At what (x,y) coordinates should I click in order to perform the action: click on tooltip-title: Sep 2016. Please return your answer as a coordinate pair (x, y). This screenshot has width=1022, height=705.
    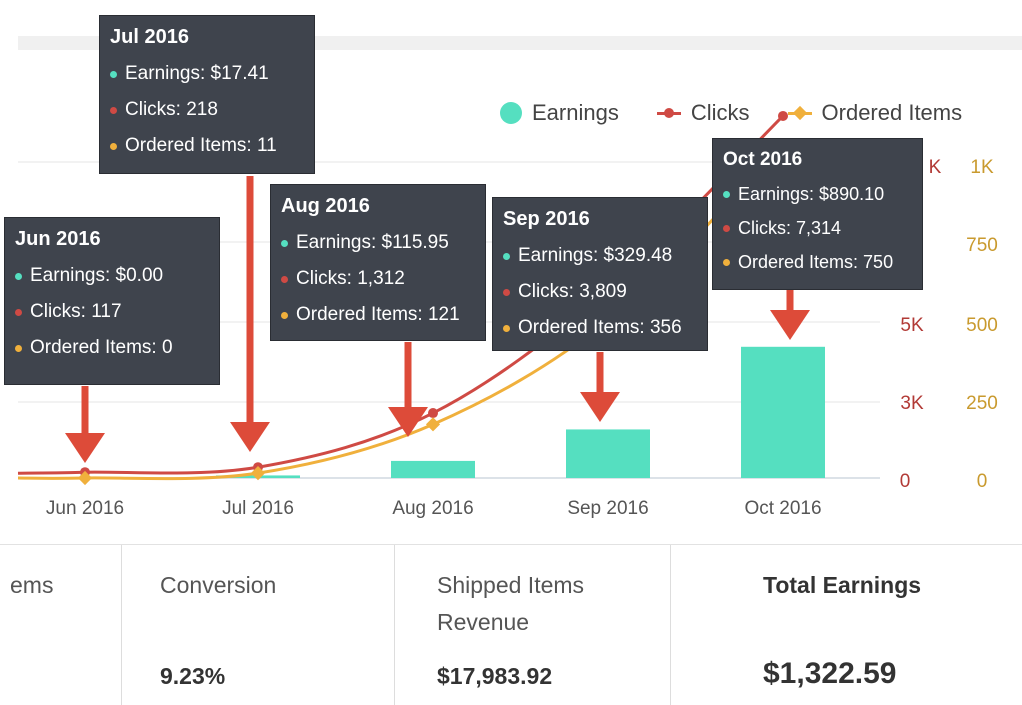
    Looking at the image, I should click on (546, 219).